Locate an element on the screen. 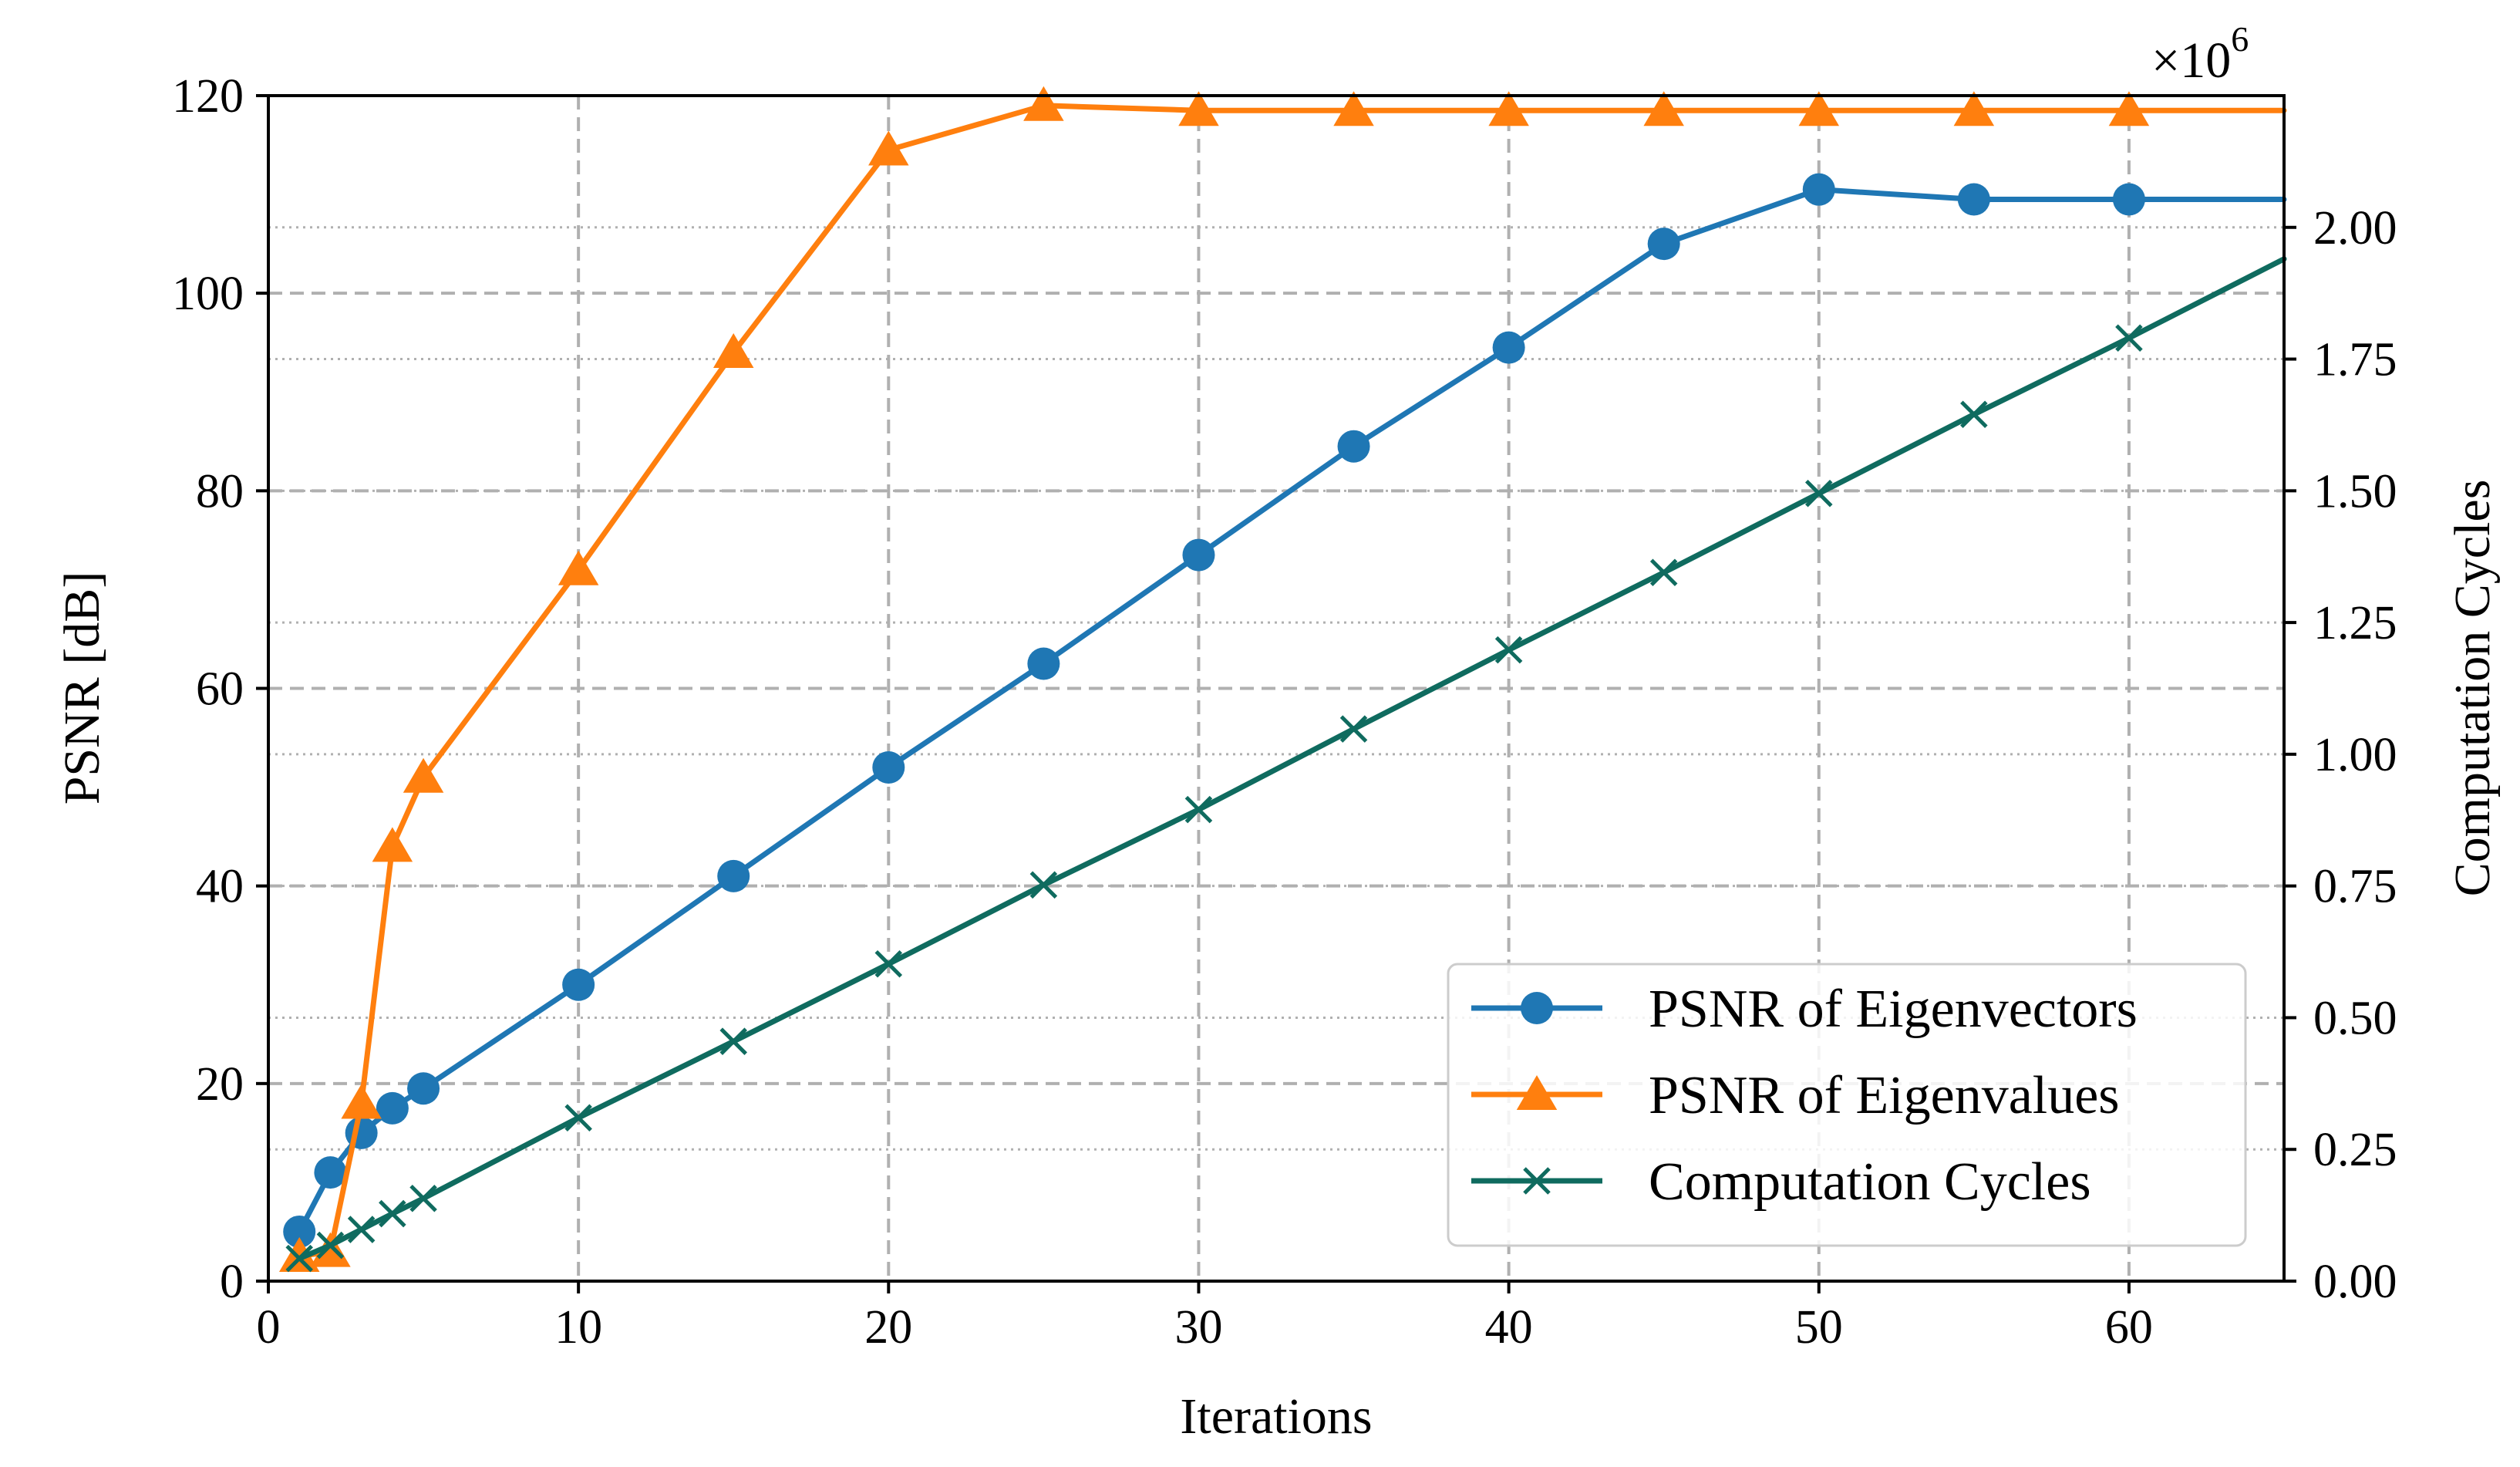 The height and width of the screenshot is (1467, 2520). y-right-axis-title: Computation Cycles is located at coordinates (2472, 688).